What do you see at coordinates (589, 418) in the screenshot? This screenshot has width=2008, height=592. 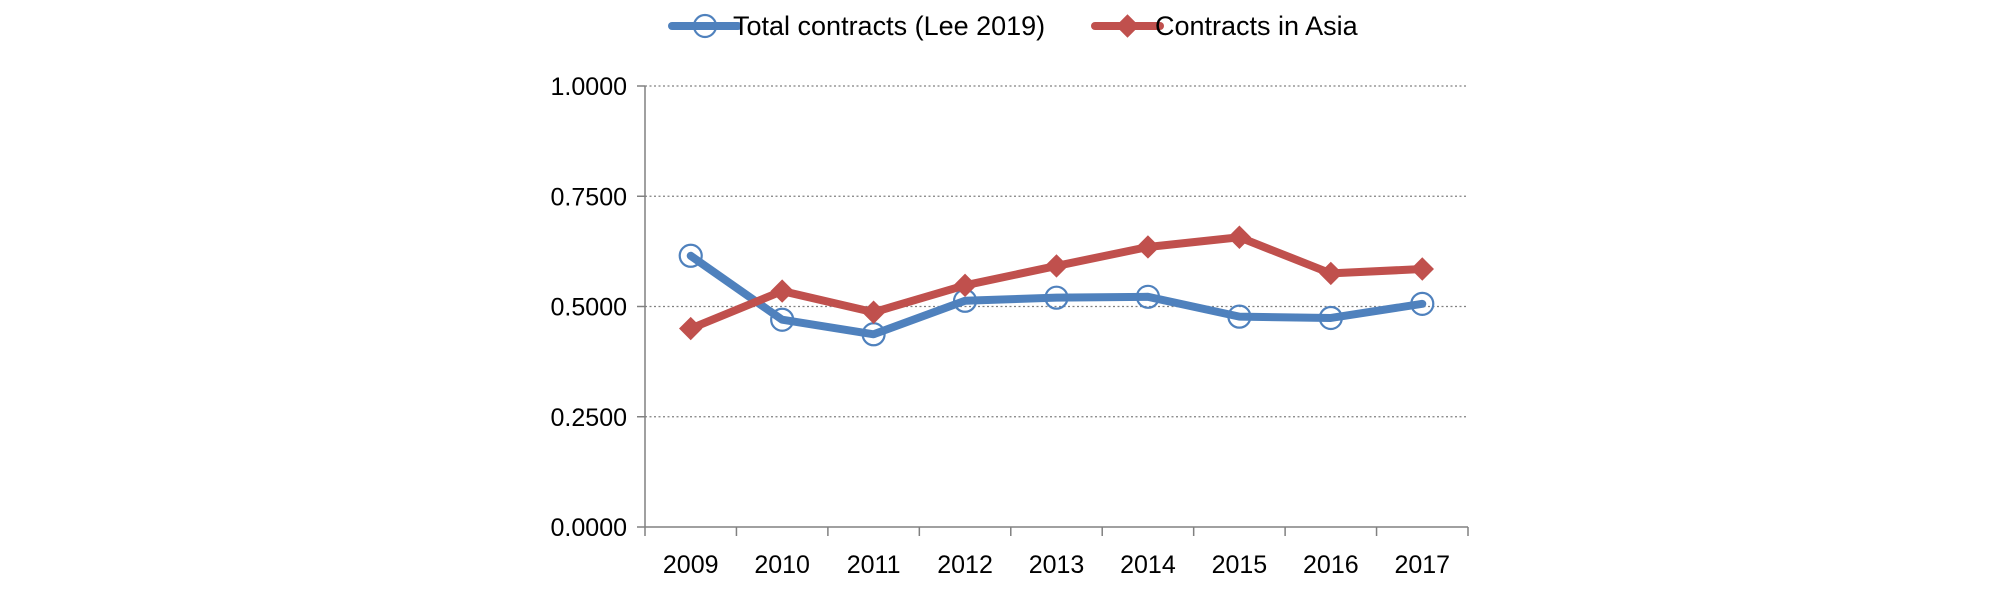 I see `y-tick-label: 0.2500` at bounding box center [589, 418].